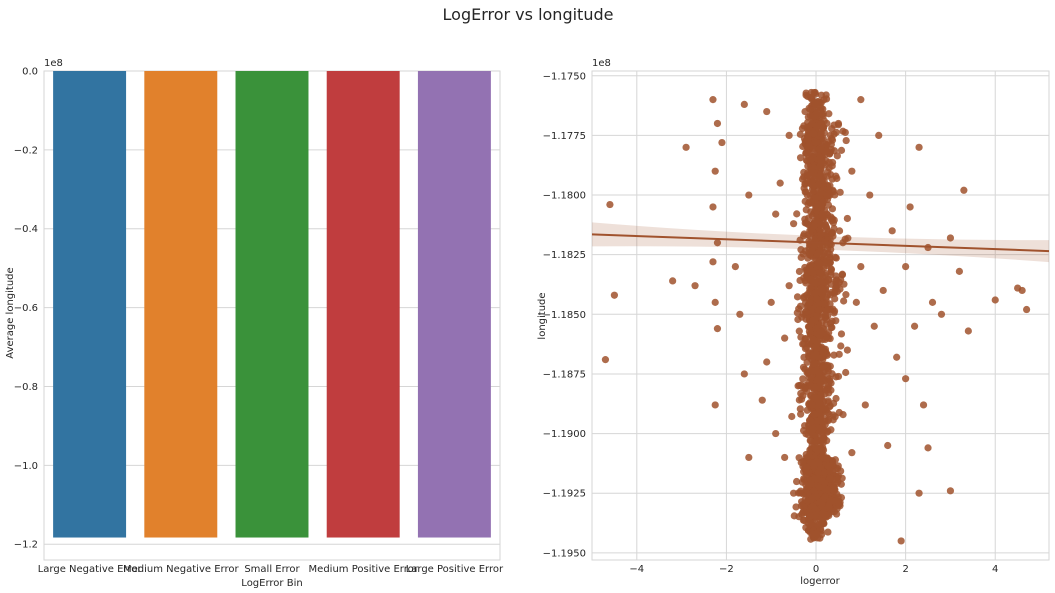 Image resolution: width=1055 pixels, height=593 pixels. I want to click on scatter-chart-xtick-label: 2, so click(905, 569).